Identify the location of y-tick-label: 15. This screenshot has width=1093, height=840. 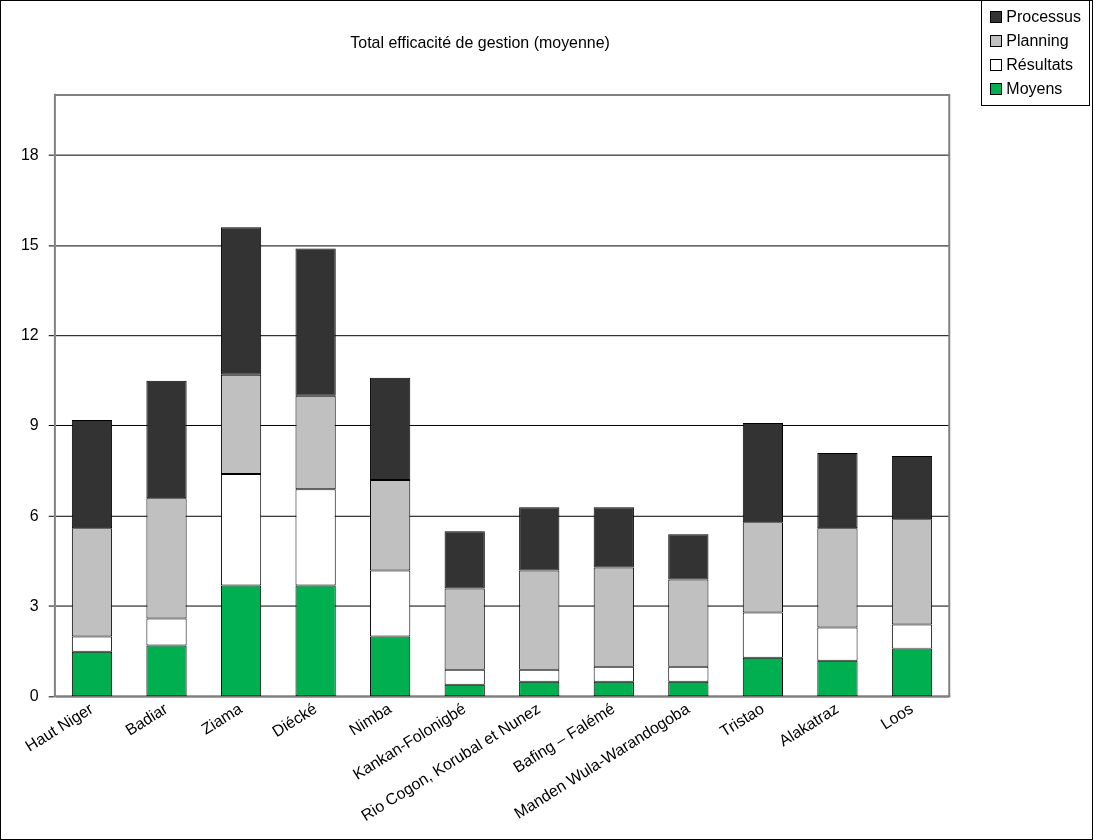
(29, 244).